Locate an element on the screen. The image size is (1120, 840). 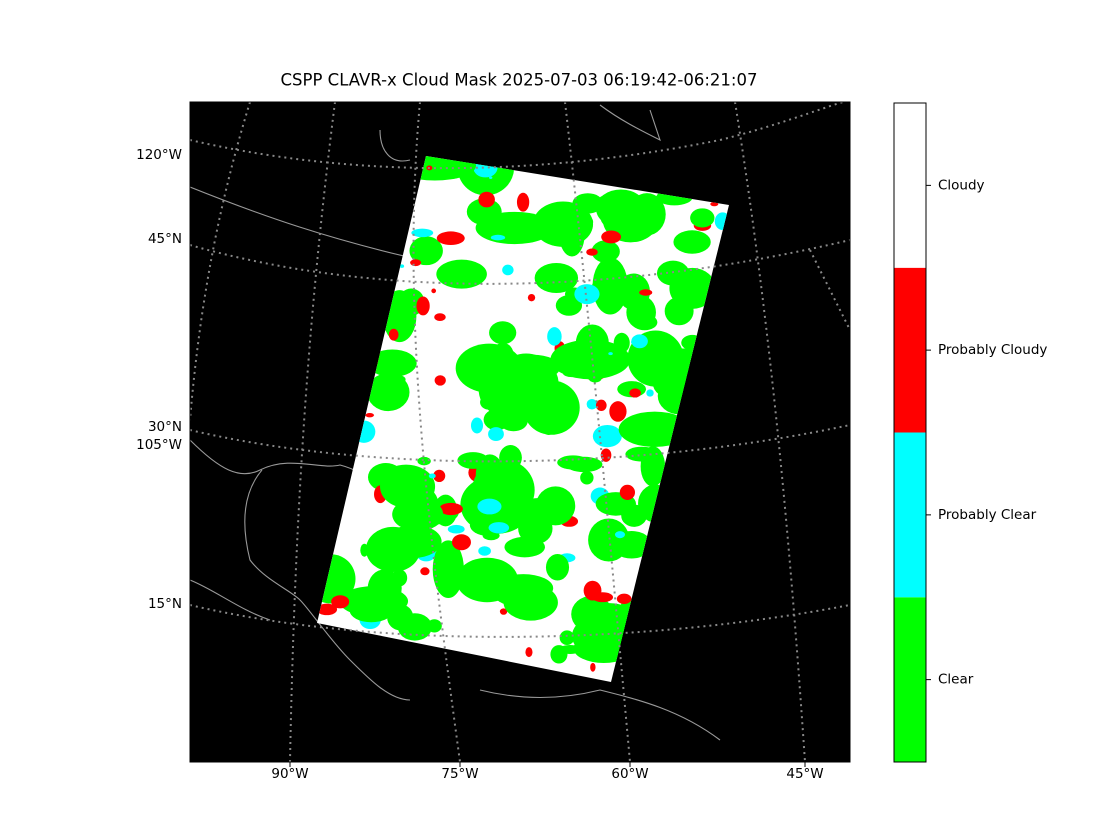
colorbar-label: Cloudy is located at coordinates (961, 185).